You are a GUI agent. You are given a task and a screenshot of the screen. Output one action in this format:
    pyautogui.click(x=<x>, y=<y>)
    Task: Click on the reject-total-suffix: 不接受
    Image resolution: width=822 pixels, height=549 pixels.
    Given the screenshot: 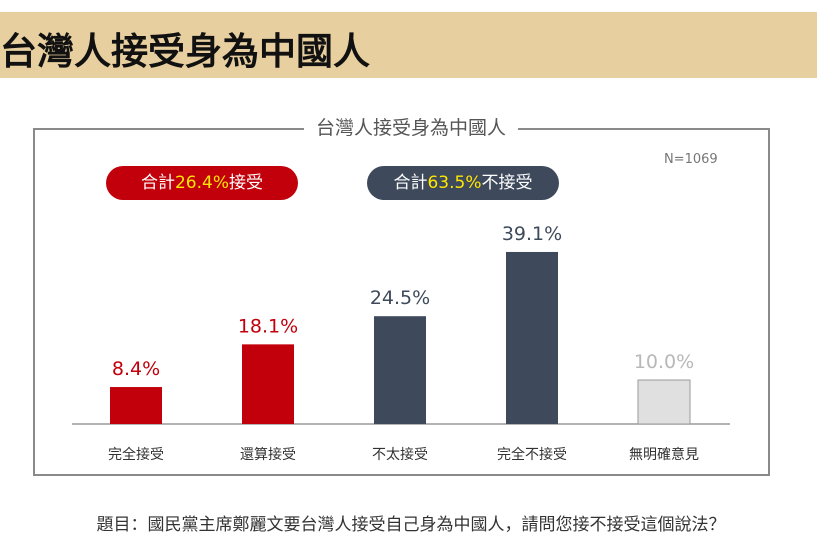 What is the action you would take?
    pyautogui.click(x=507, y=183)
    